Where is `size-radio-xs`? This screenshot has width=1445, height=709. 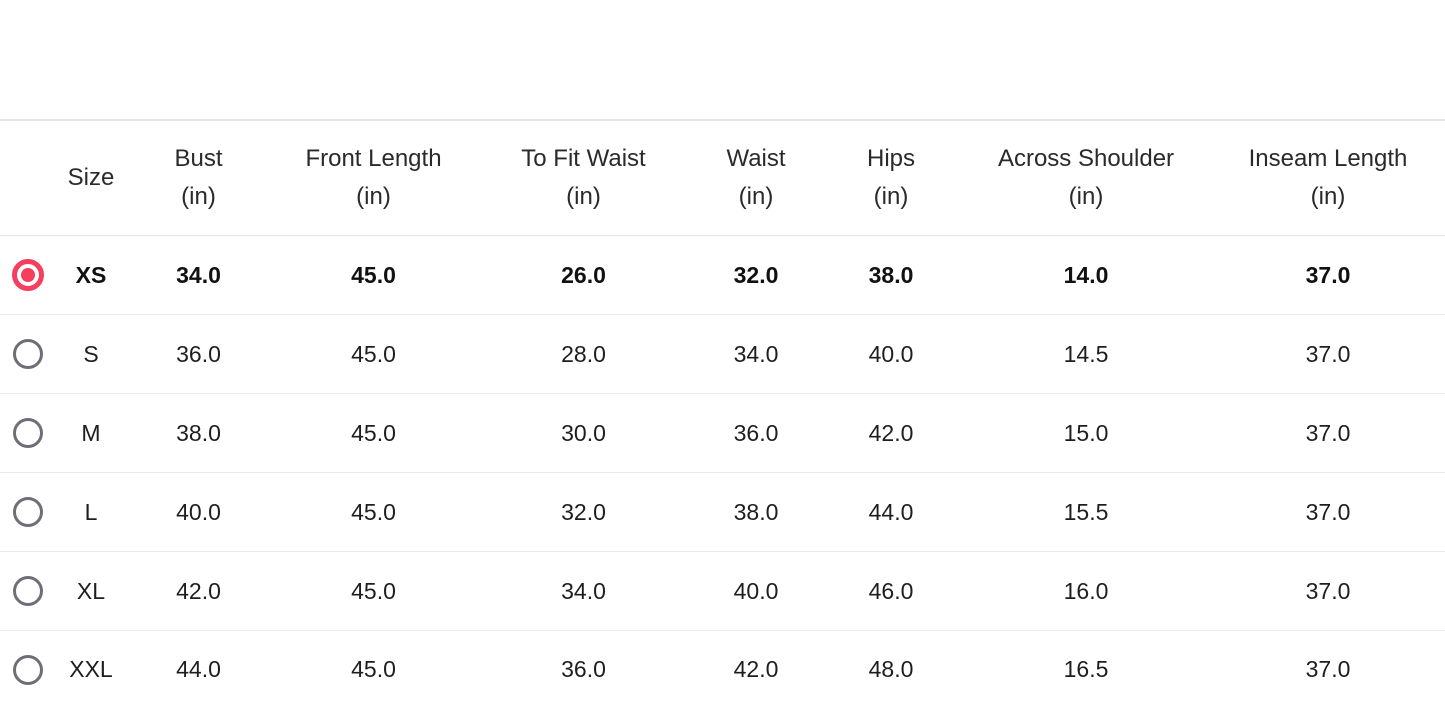
size-radio-xs is located at coordinates (28, 275).